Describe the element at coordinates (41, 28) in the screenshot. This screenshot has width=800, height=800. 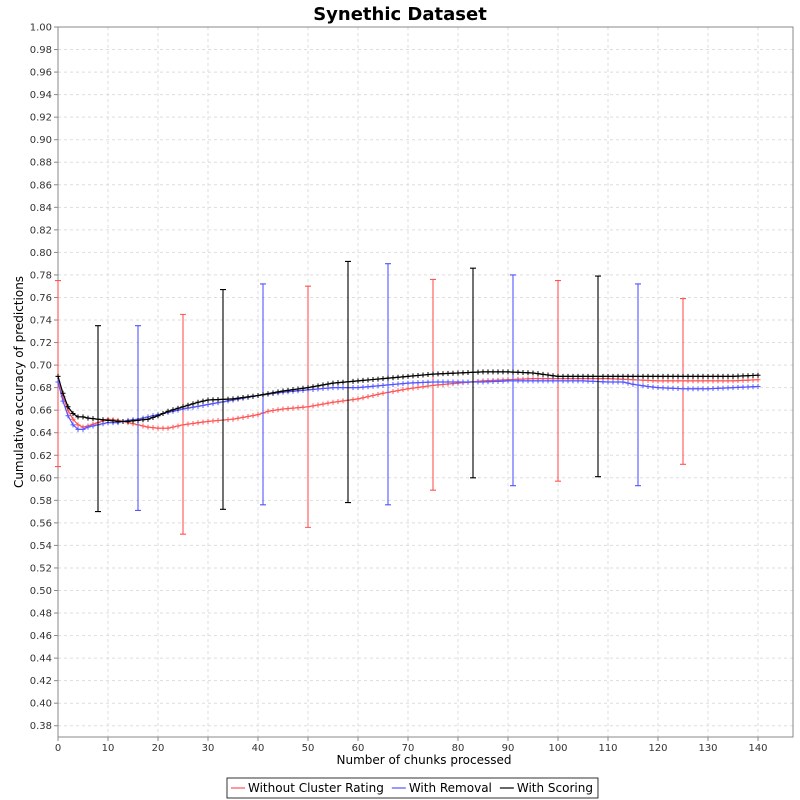
I see `y-tick-label: 1.00` at that location.